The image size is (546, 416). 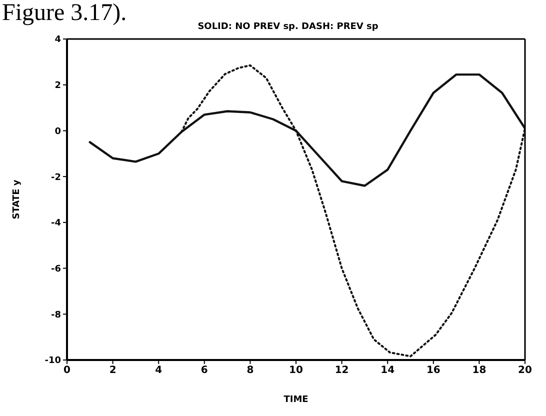 What do you see at coordinates (67, 370) in the screenshot?
I see `x-tick-label: 0` at bounding box center [67, 370].